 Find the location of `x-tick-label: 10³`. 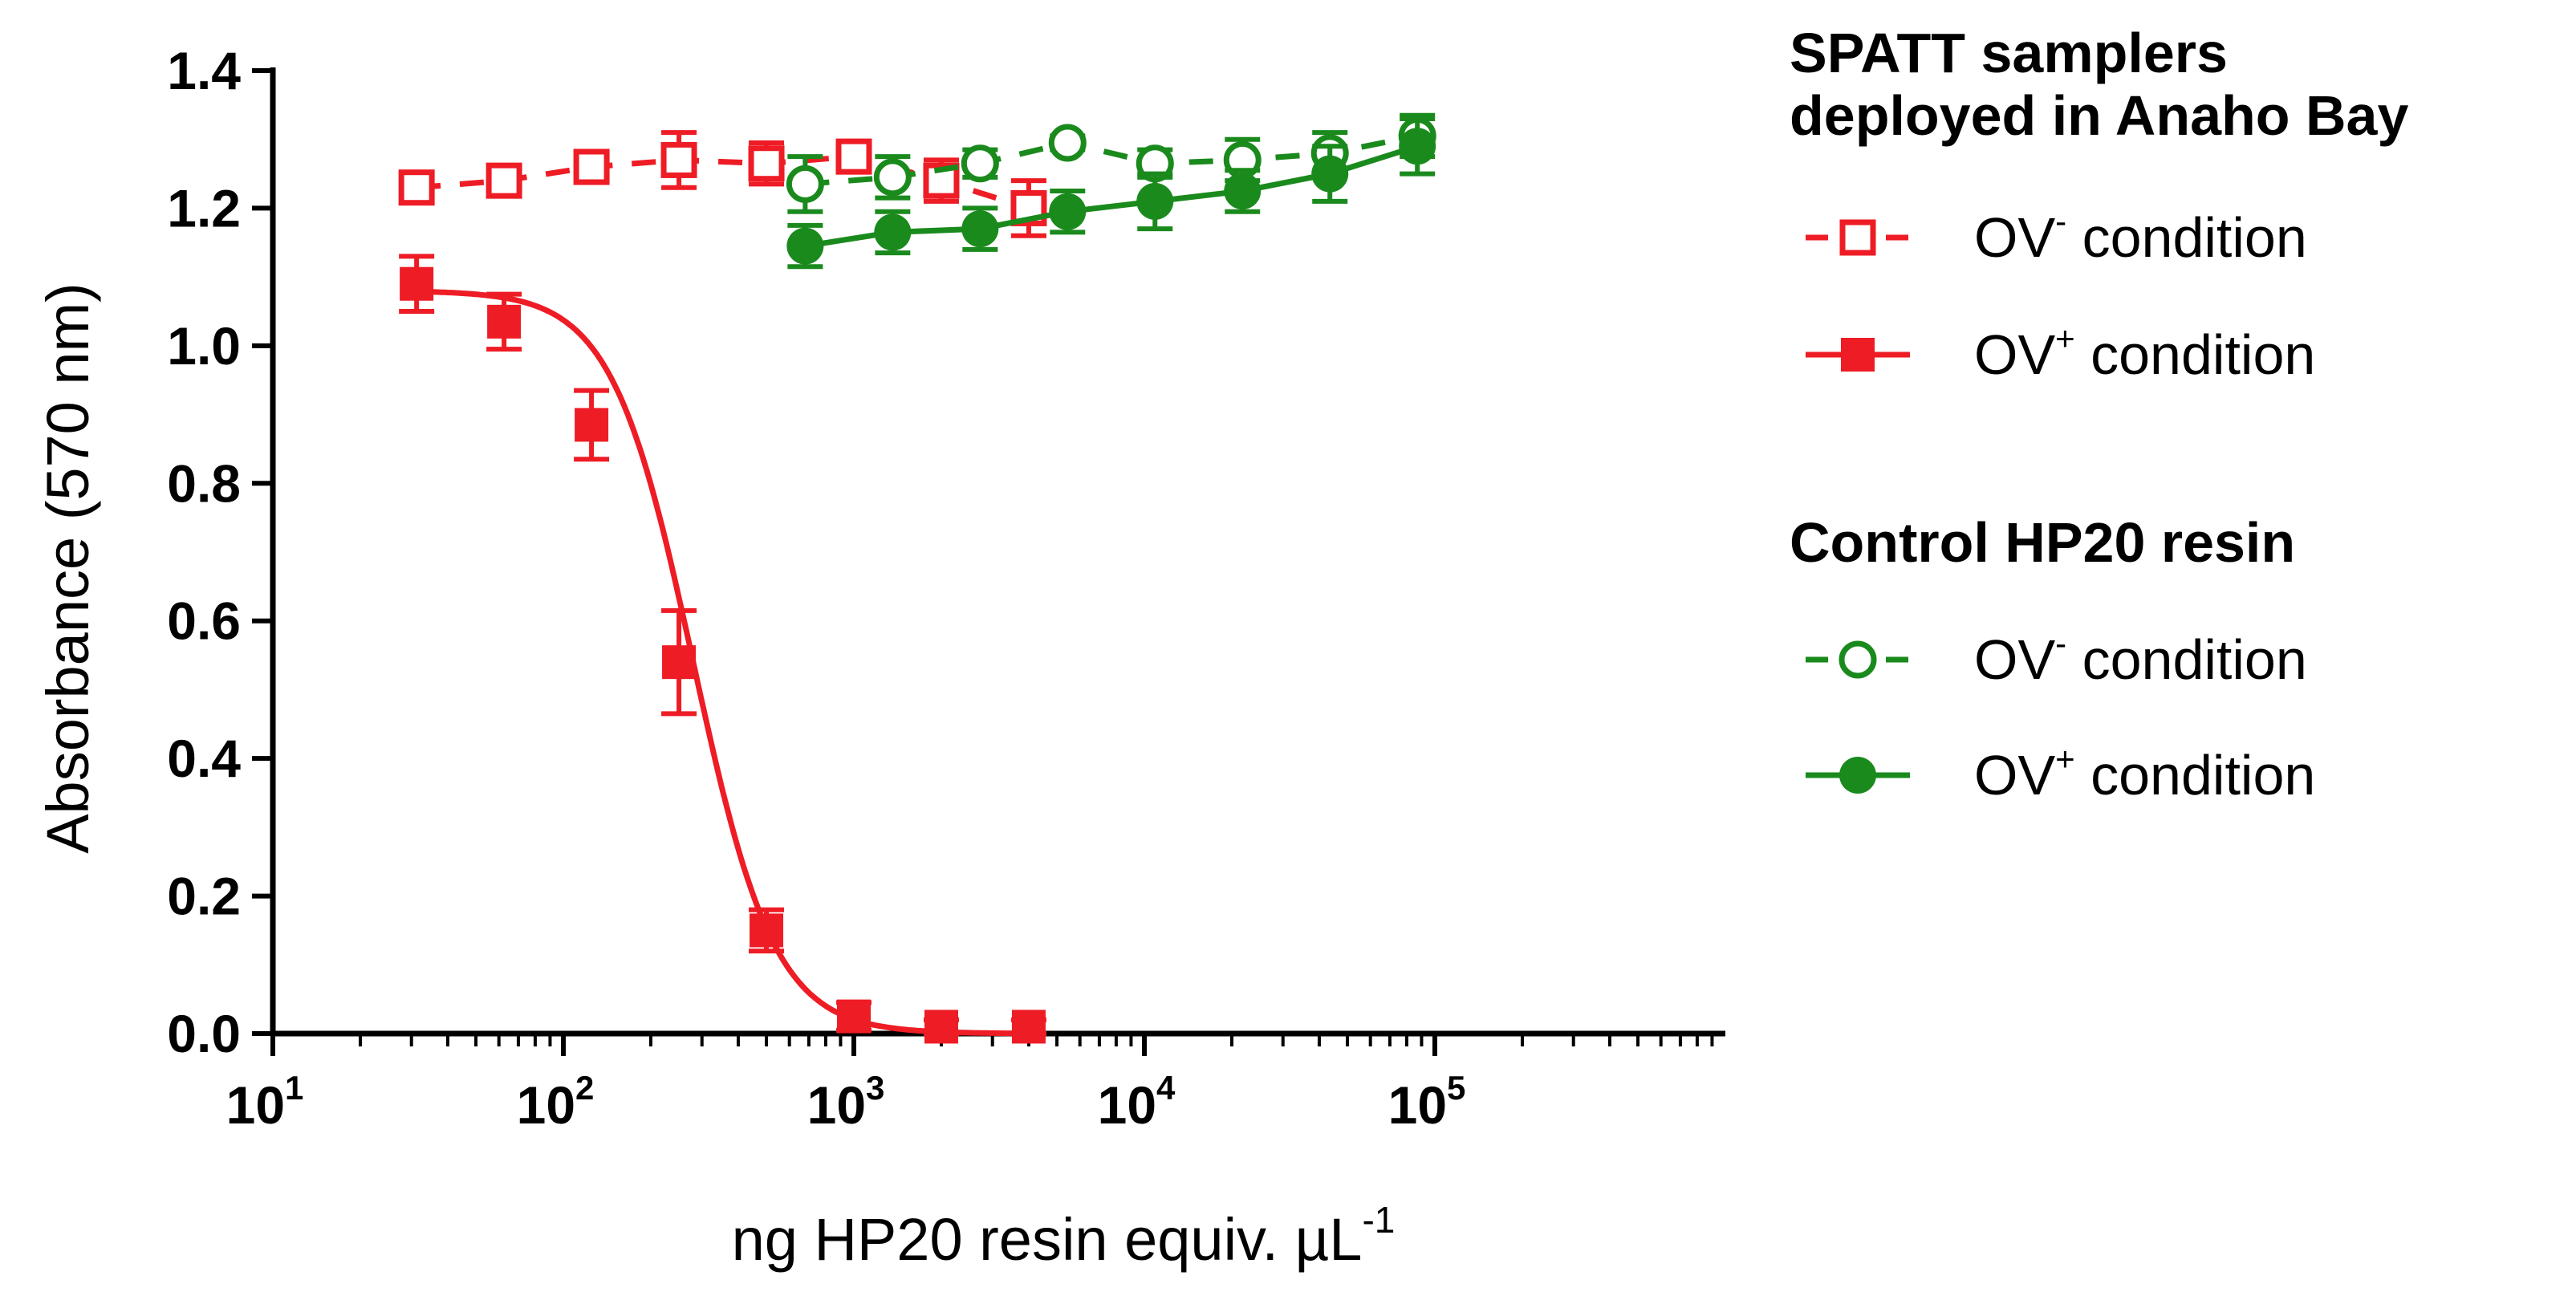

x-tick-label: 10³ is located at coordinates (846, 1102).